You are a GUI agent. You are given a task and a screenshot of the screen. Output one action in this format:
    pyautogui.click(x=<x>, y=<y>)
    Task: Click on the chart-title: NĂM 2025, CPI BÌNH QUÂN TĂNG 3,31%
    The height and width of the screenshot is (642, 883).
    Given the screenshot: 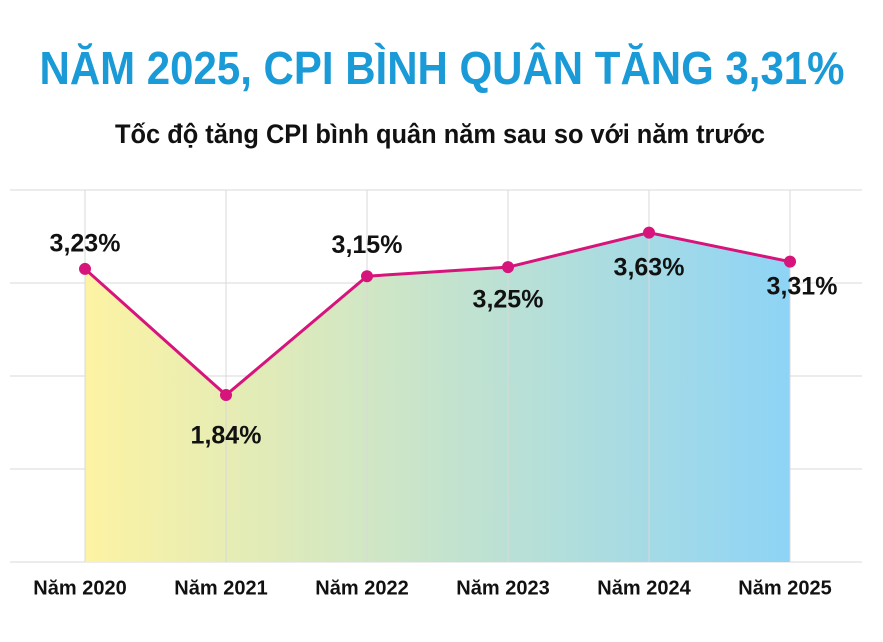 What is the action you would take?
    pyautogui.click(x=442, y=68)
    